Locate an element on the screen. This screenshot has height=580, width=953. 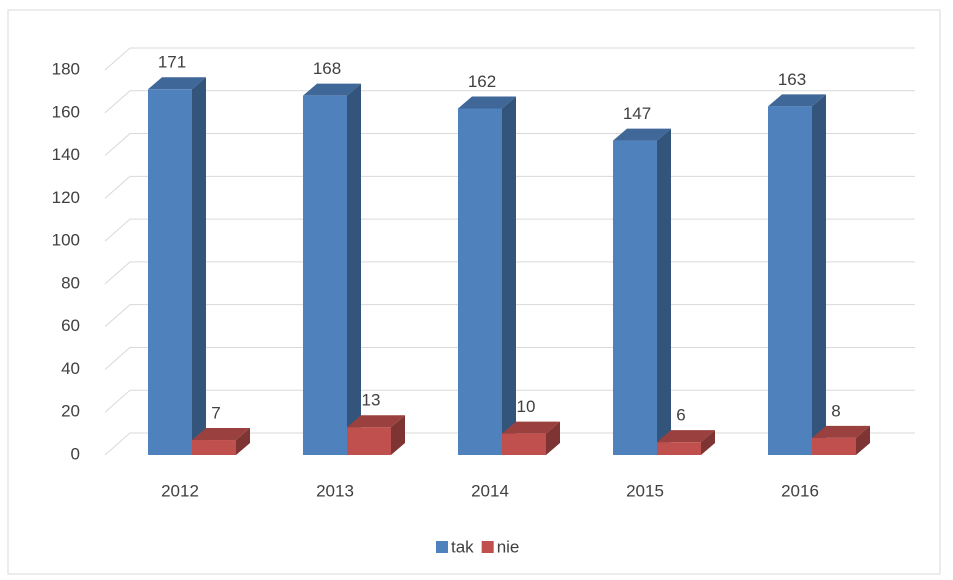
value-label: 8 is located at coordinates (835, 410).